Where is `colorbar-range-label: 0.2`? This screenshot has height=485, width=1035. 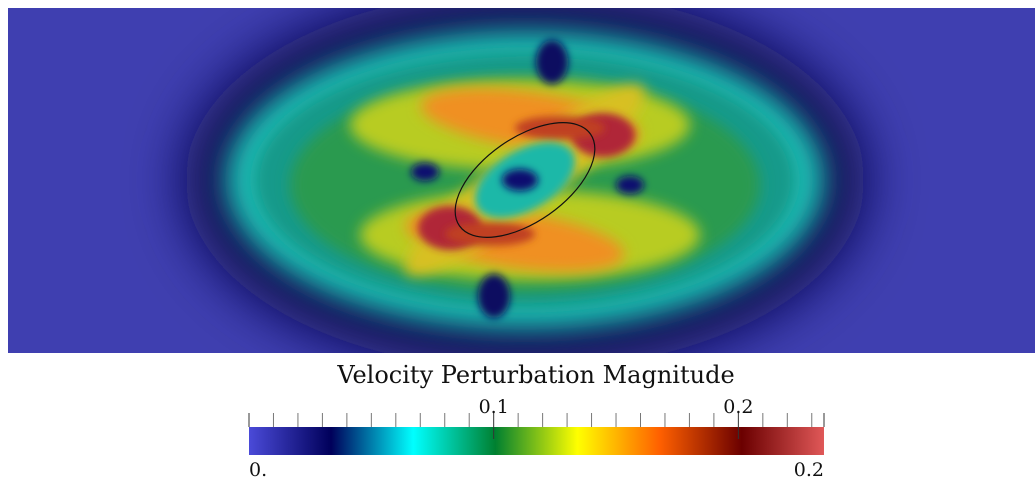 colorbar-range-label: 0.2 is located at coordinates (809, 470).